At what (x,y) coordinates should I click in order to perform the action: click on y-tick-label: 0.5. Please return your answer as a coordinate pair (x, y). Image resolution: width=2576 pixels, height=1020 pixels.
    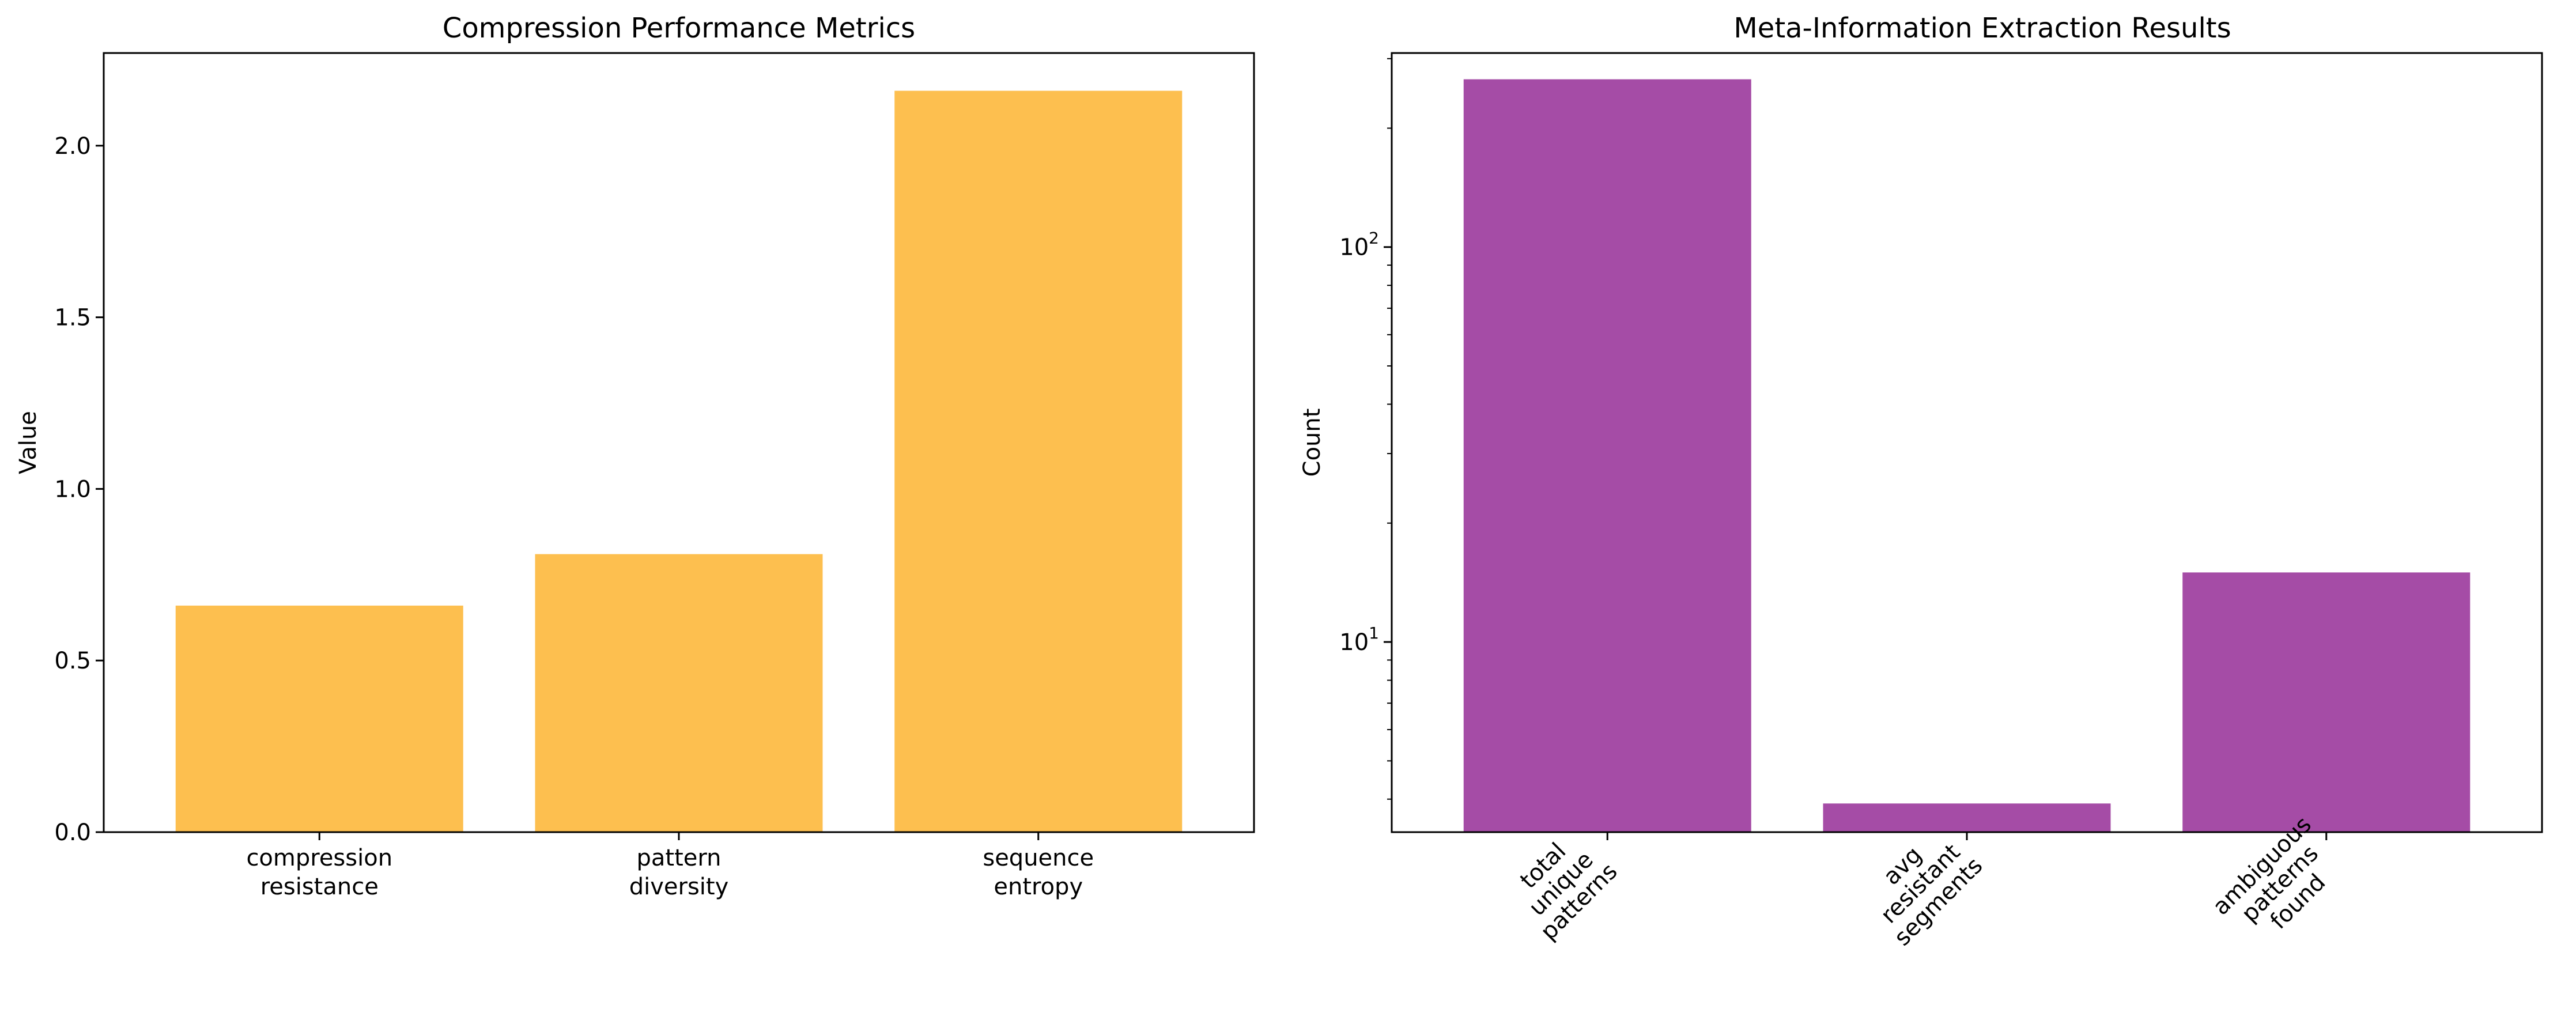
    Looking at the image, I should click on (72, 661).